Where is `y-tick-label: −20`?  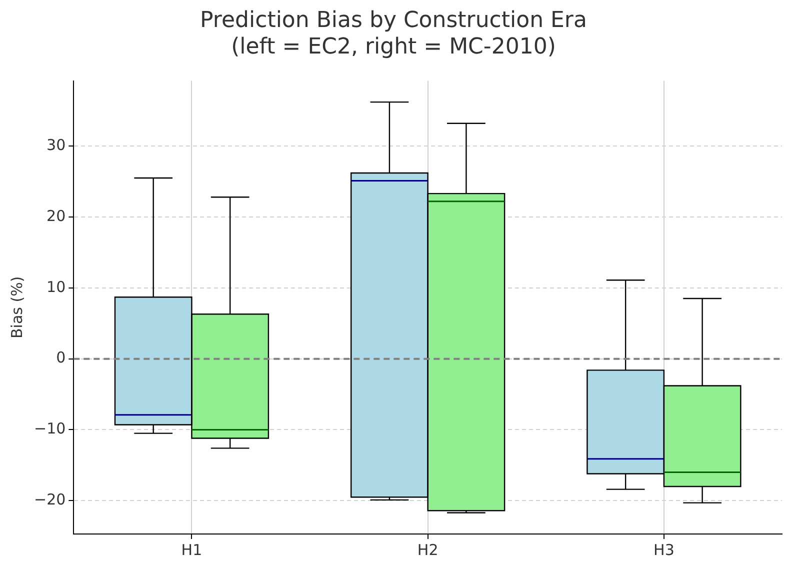
y-tick-label: −20 is located at coordinates (50, 499).